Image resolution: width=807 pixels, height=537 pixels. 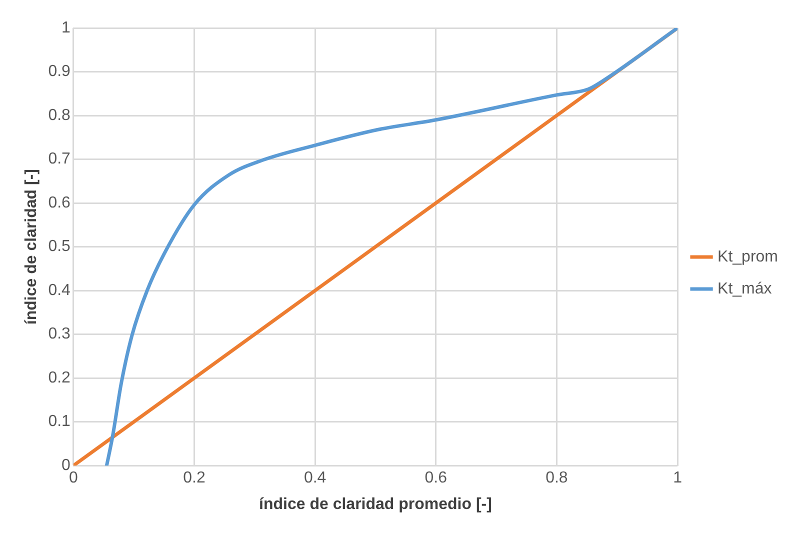 What do you see at coordinates (59, 377) in the screenshot?
I see `y-tick-label: 0.2` at bounding box center [59, 377].